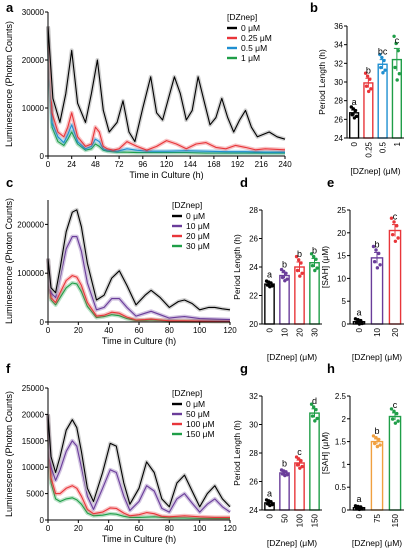 This screenshot has height=550, width=412. What do you see at coordinates (9, 261) in the screenshot?
I see `y-axis-label: Luminescence (Photon Counts)` at bounding box center [9, 261].